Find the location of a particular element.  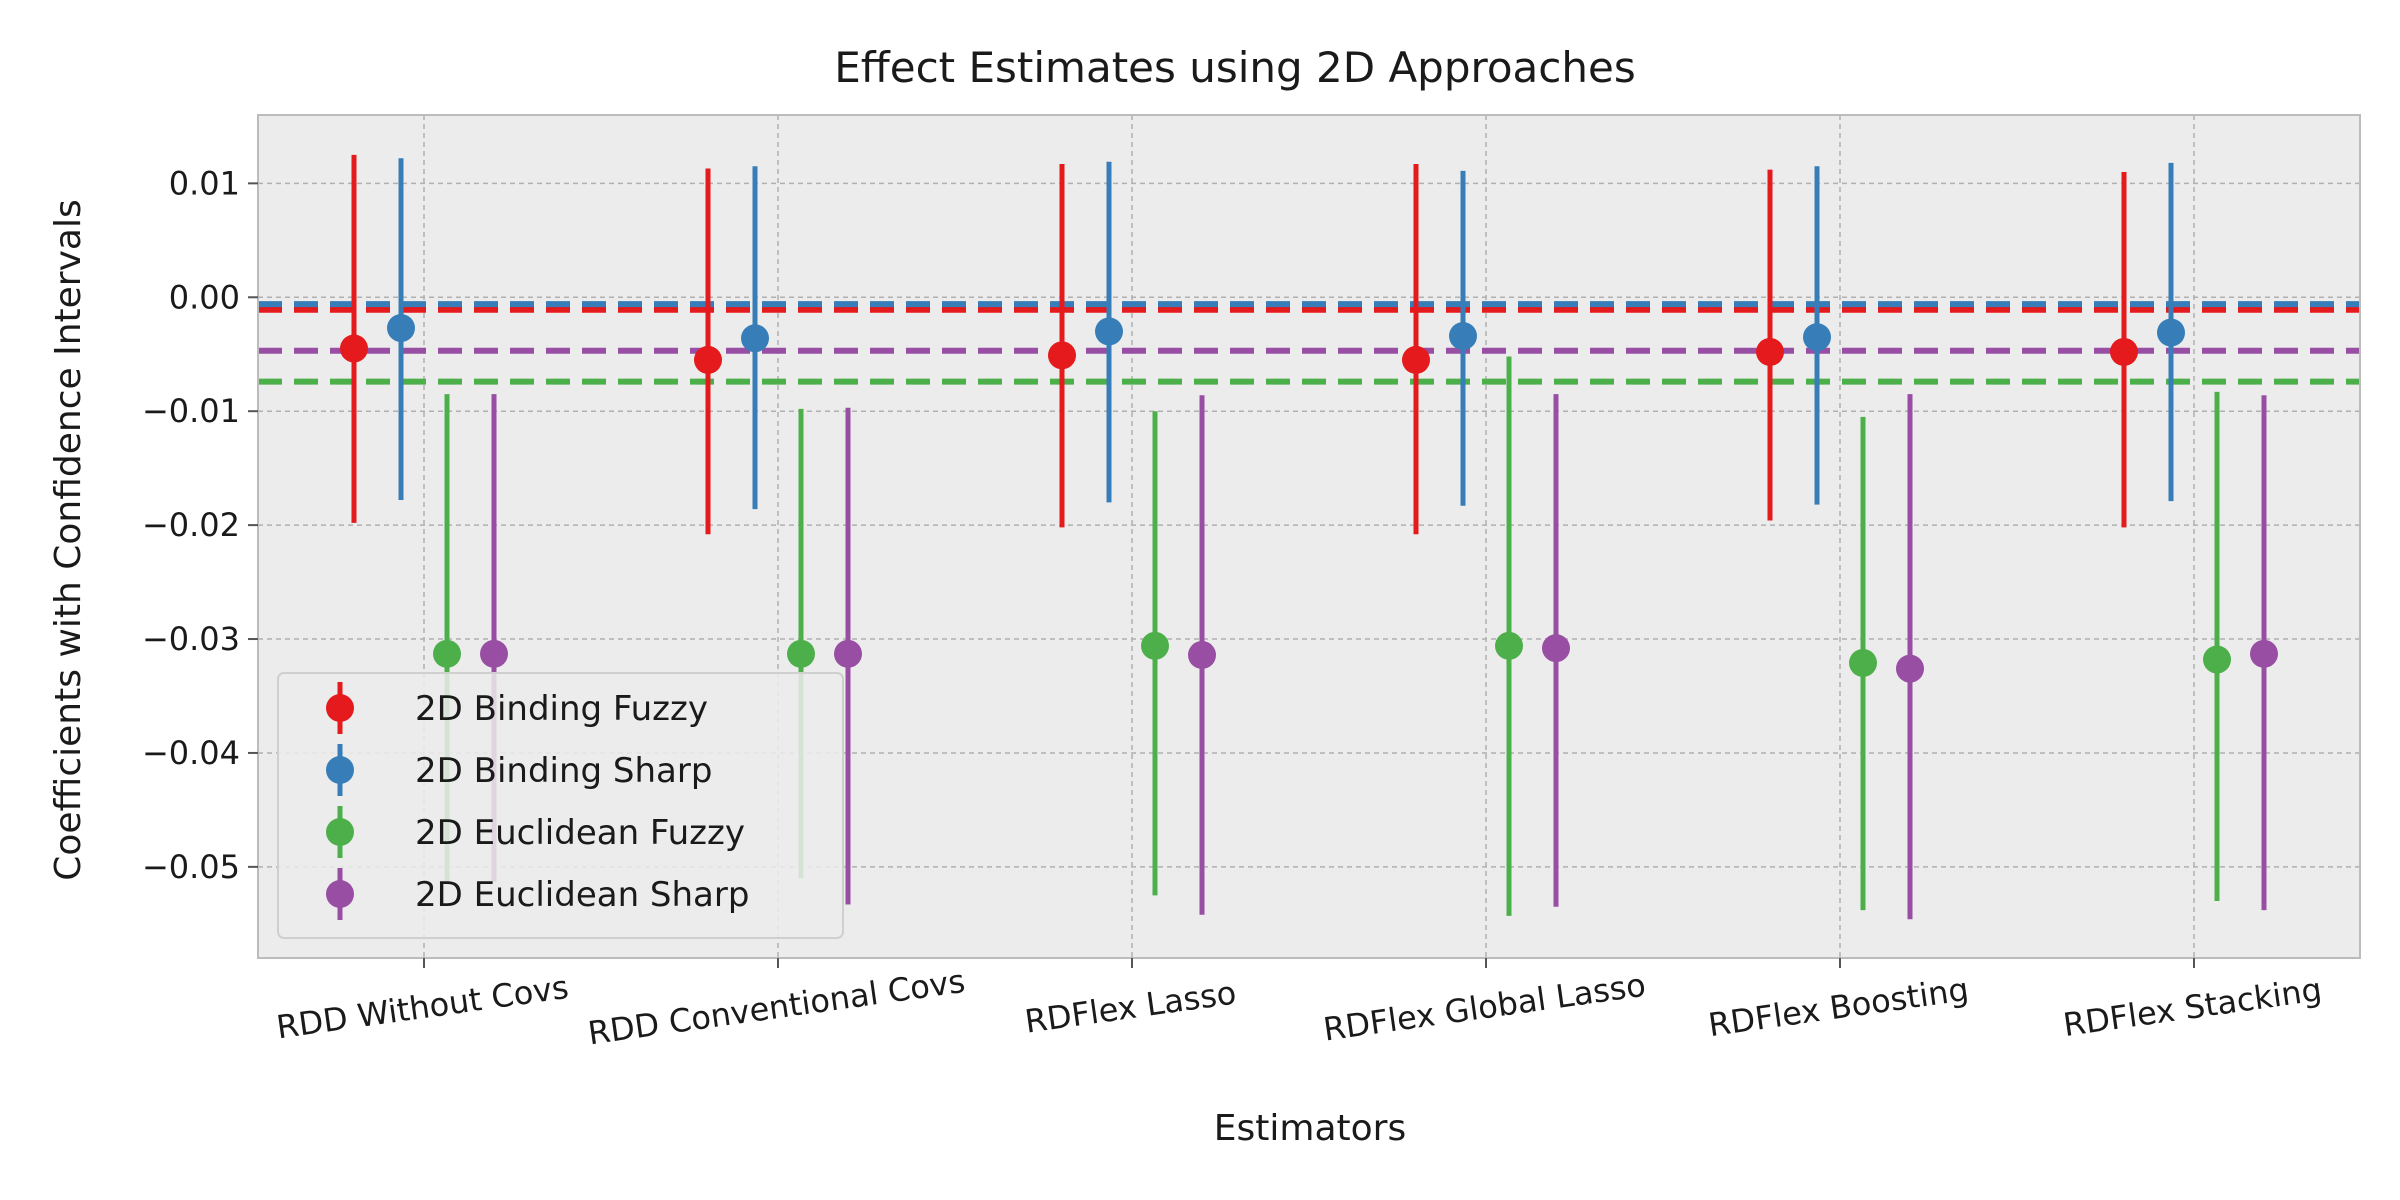

chart-title: Effect Estimates using 2D Approaches is located at coordinates (1234, 67).